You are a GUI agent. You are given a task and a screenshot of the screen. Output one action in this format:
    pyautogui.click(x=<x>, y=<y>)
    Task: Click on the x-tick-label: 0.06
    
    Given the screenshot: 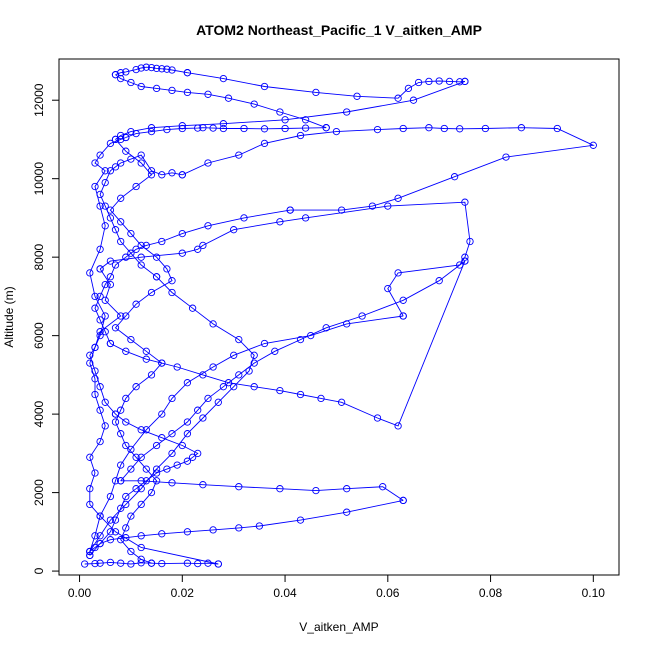 What is the action you would take?
    pyautogui.click(x=388, y=593)
    